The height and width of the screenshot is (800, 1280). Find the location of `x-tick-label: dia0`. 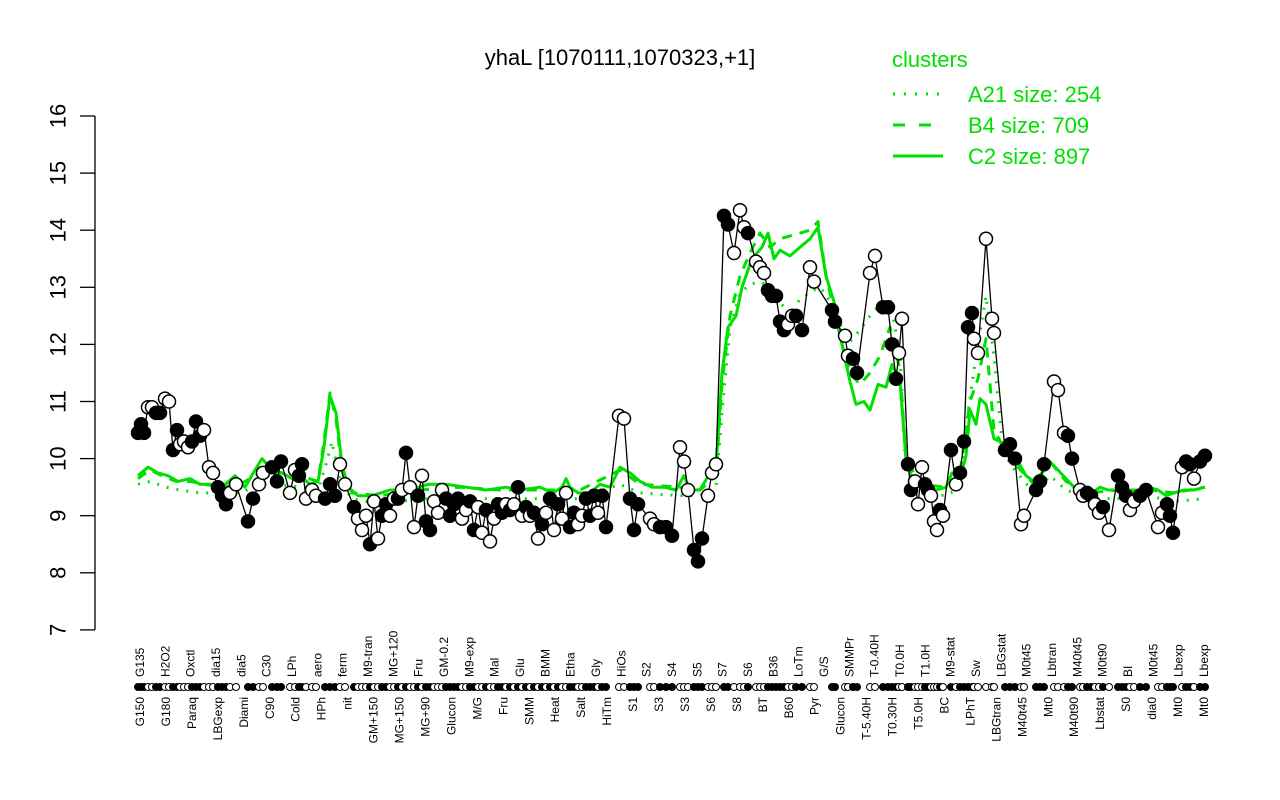

x-tick-label: dia0 is located at coordinates (1152, 708).